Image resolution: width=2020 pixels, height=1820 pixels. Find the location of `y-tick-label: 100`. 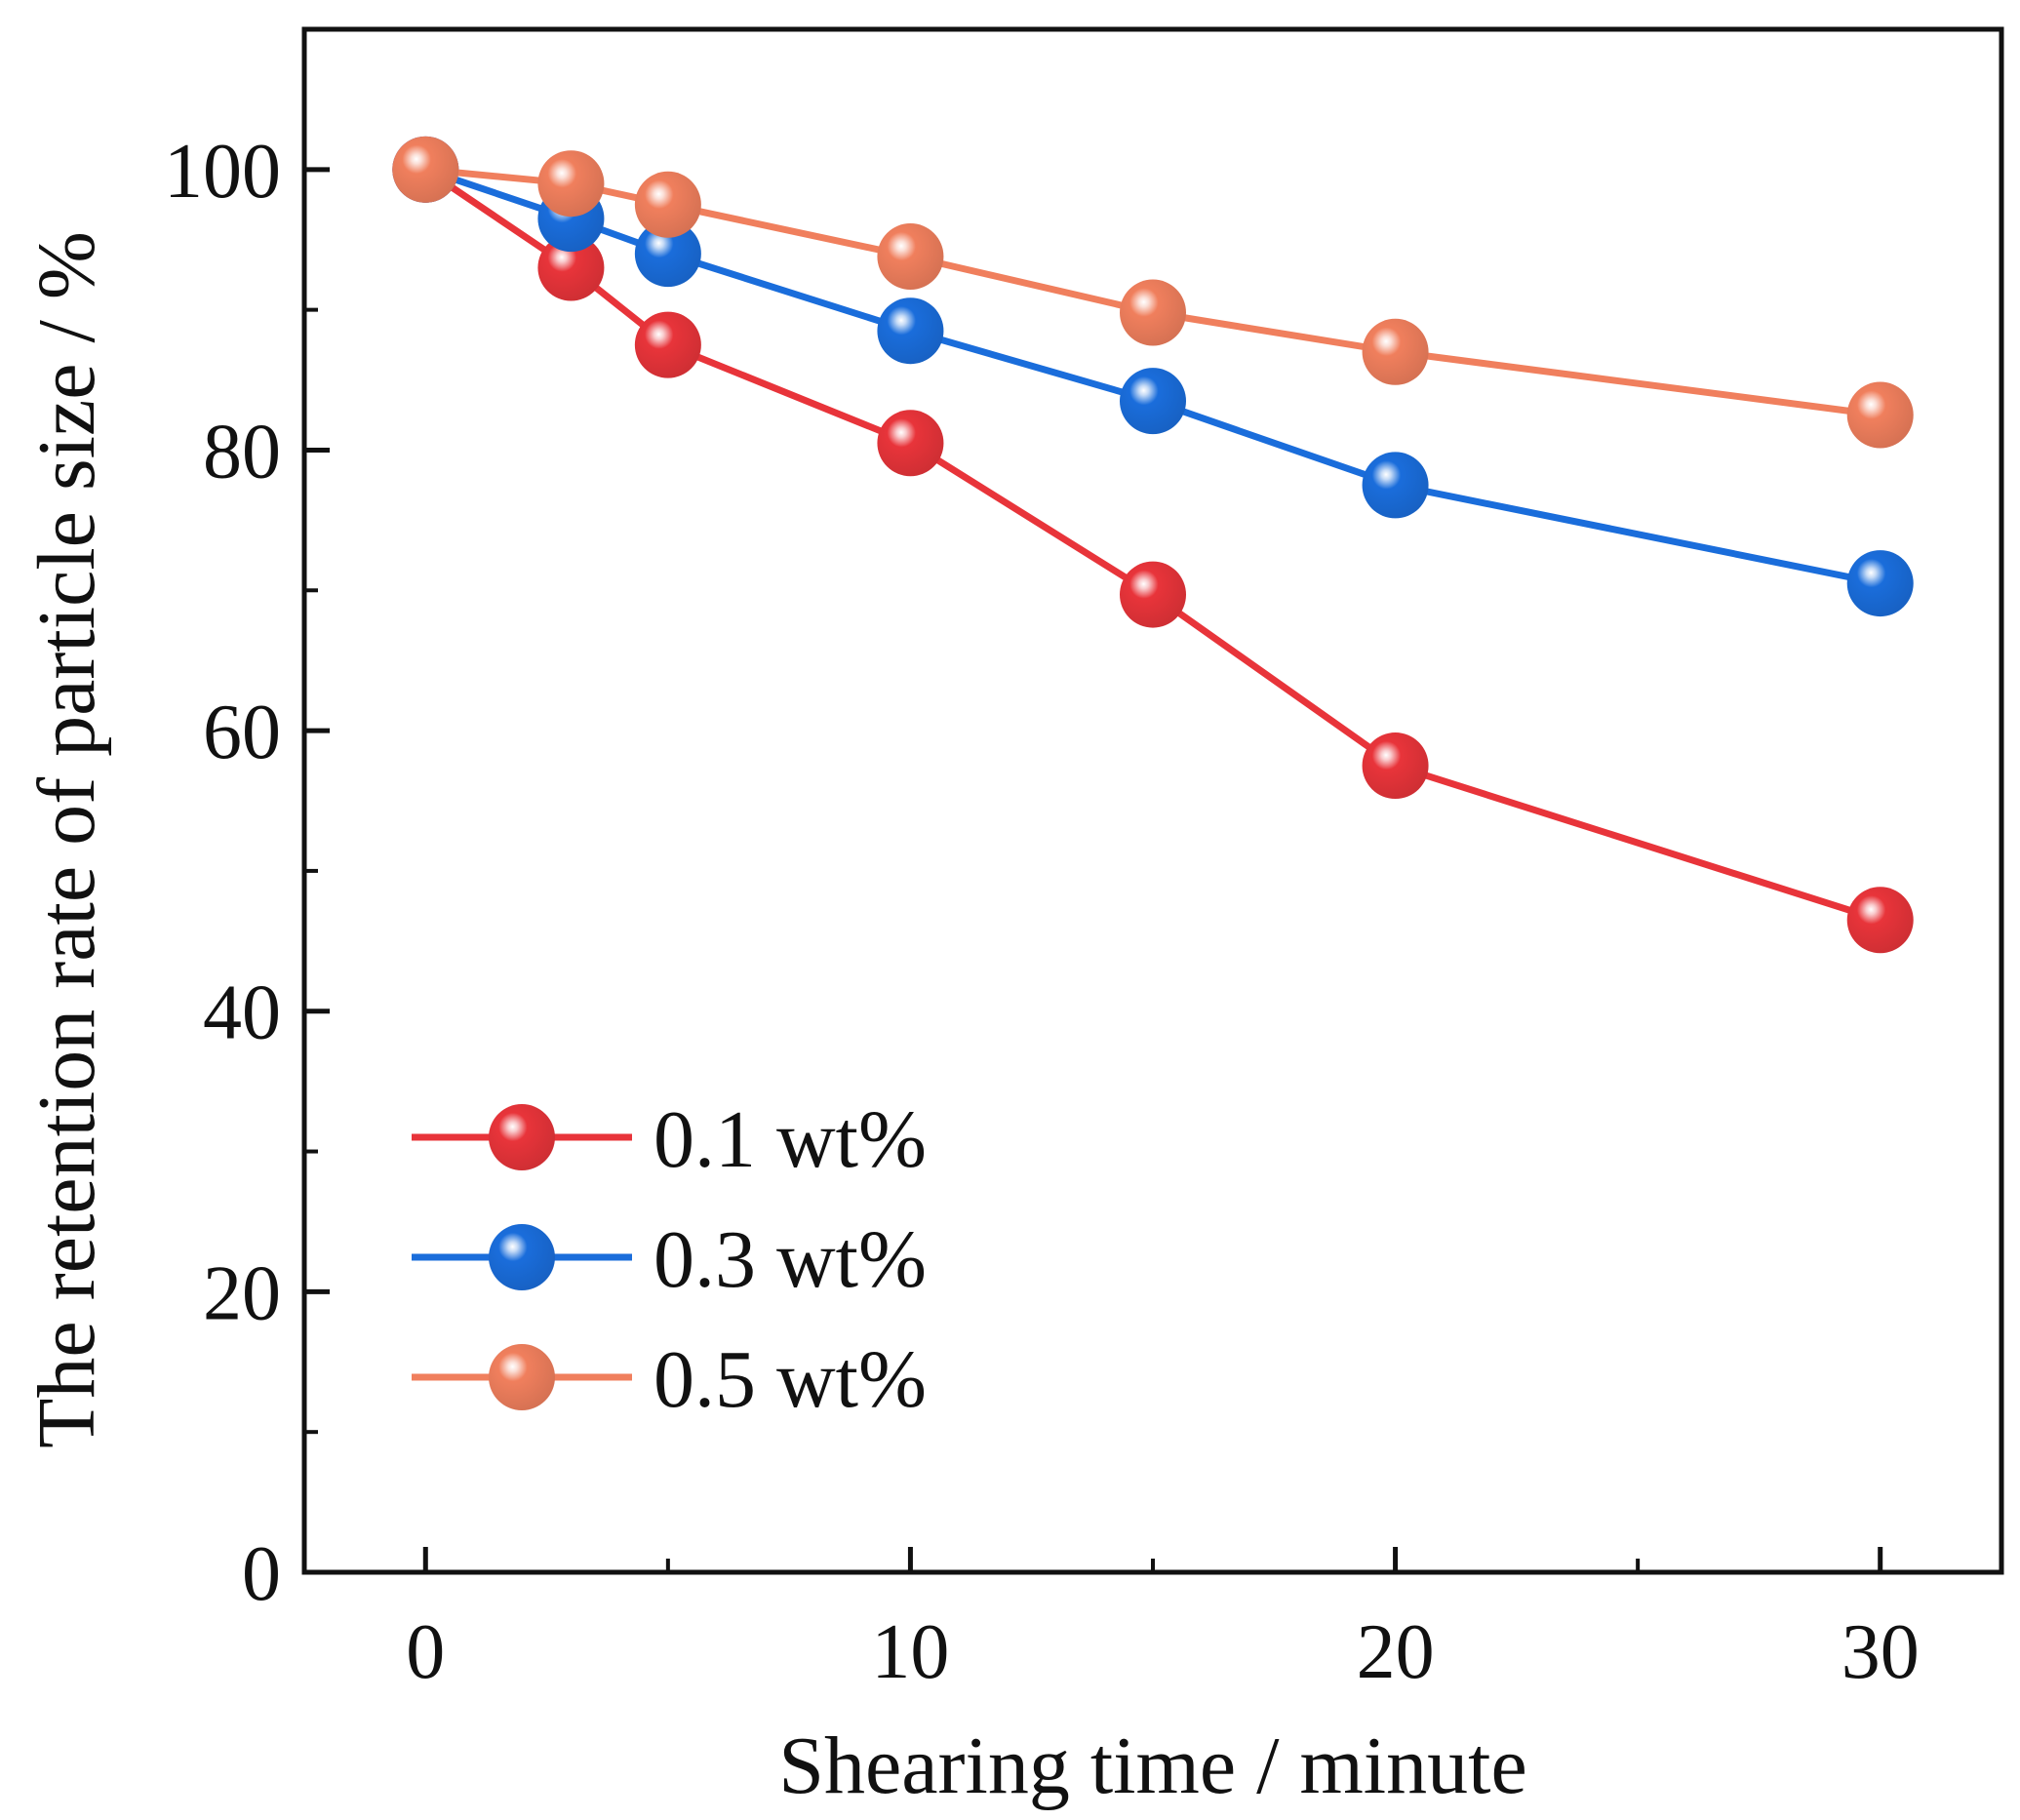

y-tick-label: 100 is located at coordinates (222, 172).